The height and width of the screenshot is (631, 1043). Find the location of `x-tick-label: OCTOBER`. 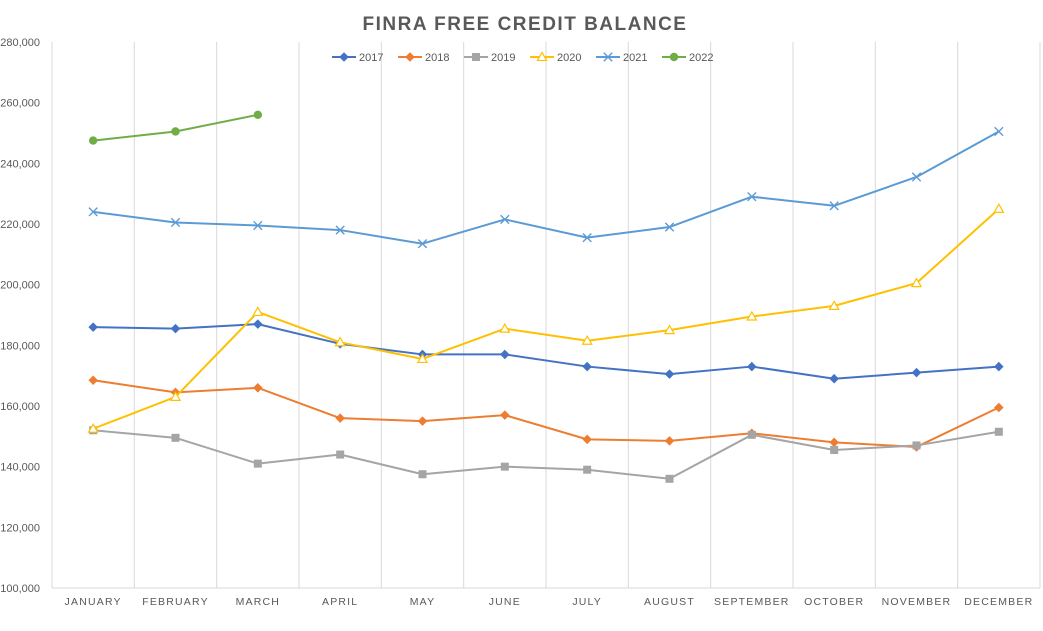

x-tick-label: OCTOBER is located at coordinates (834, 602).